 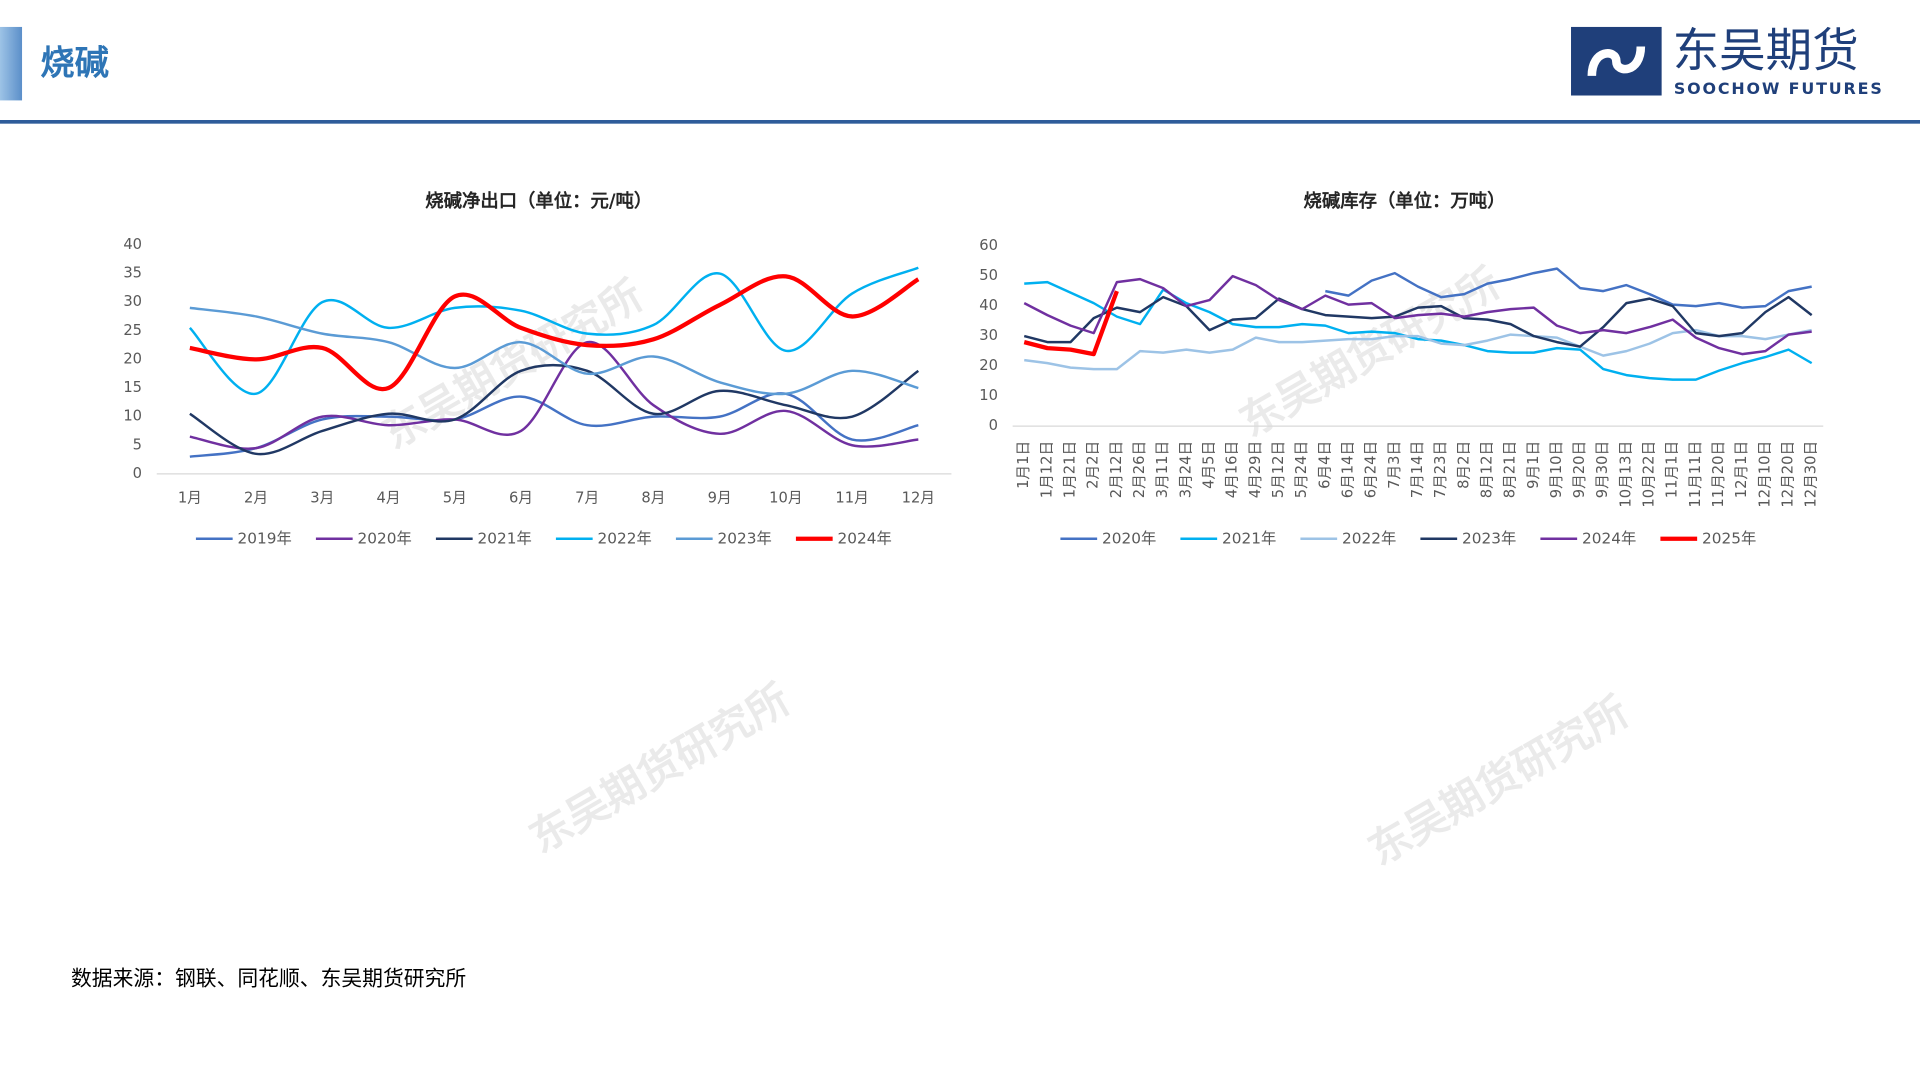 What do you see at coordinates (1371, 469) in the screenshot?
I see `x-tick-label: 6月24日` at bounding box center [1371, 469].